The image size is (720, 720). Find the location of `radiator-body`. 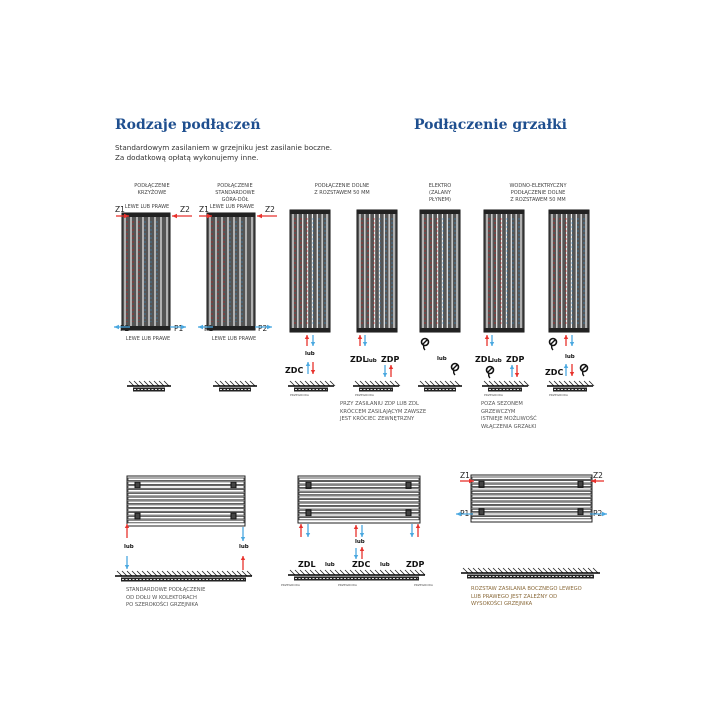

radiator-body is located at coordinates (231, 271).